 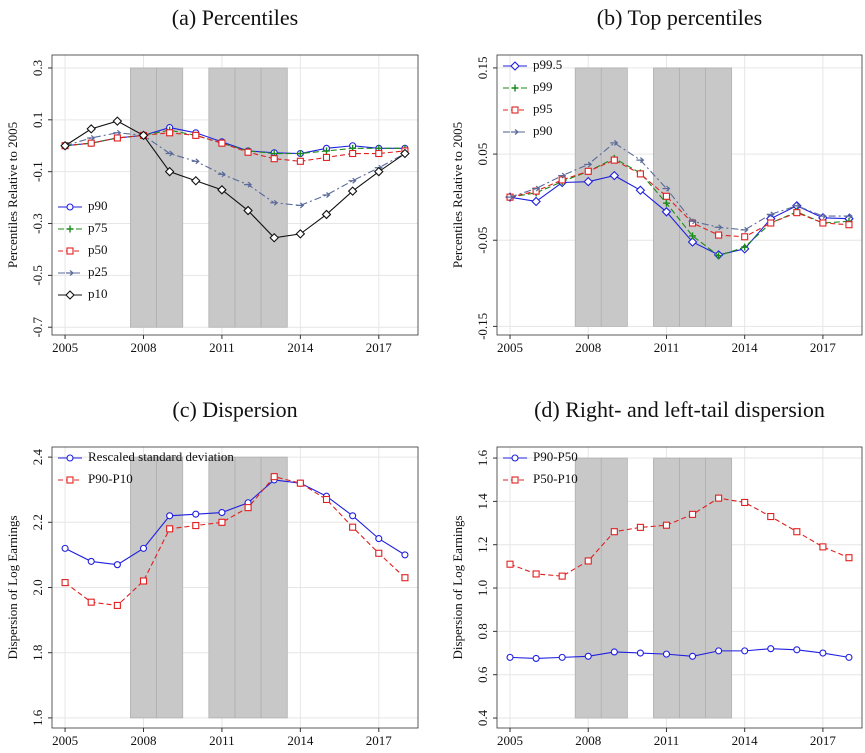 What do you see at coordinates (457, 587) in the screenshot?
I see `y-axis-label: Dispersion of Log Earnings` at bounding box center [457, 587].